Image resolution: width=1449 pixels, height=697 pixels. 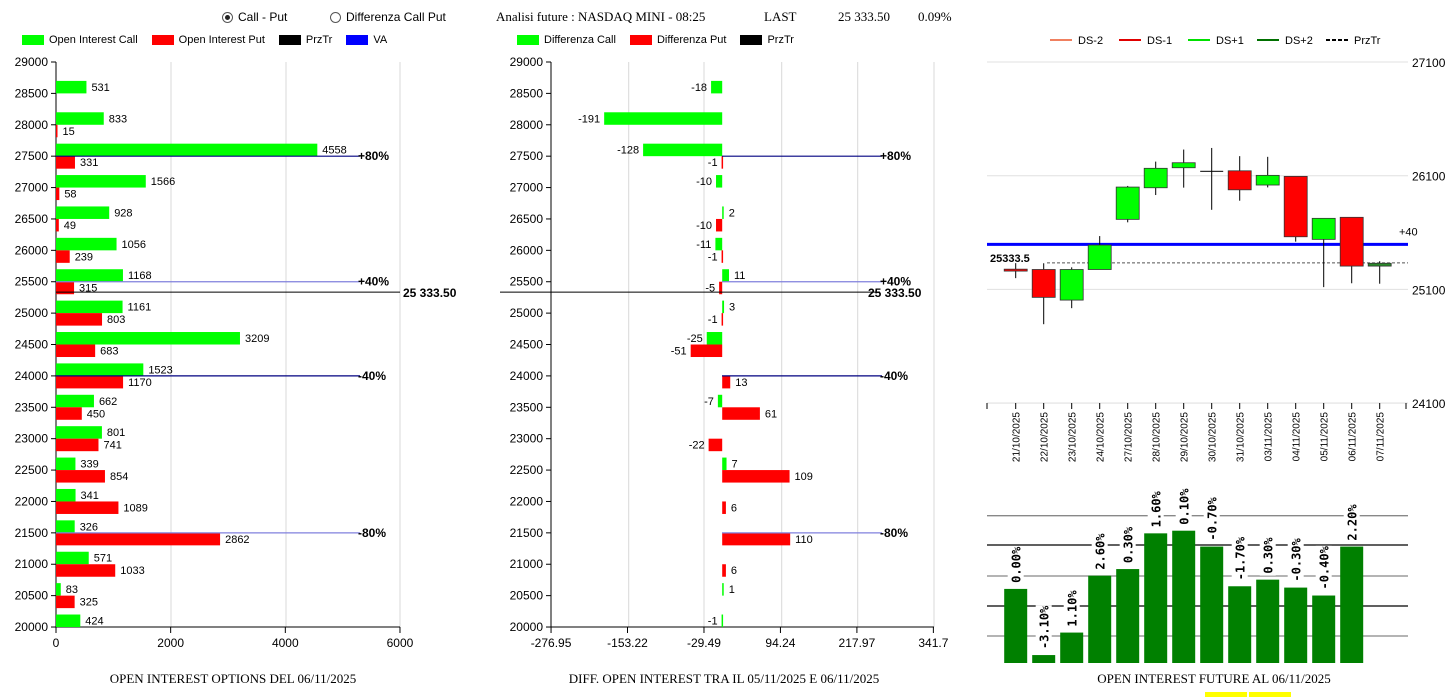 What do you see at coordinates (32, 345) in the screenshot?
I see `left-y-tick-label: 24500` at bounding box center [32, 345].